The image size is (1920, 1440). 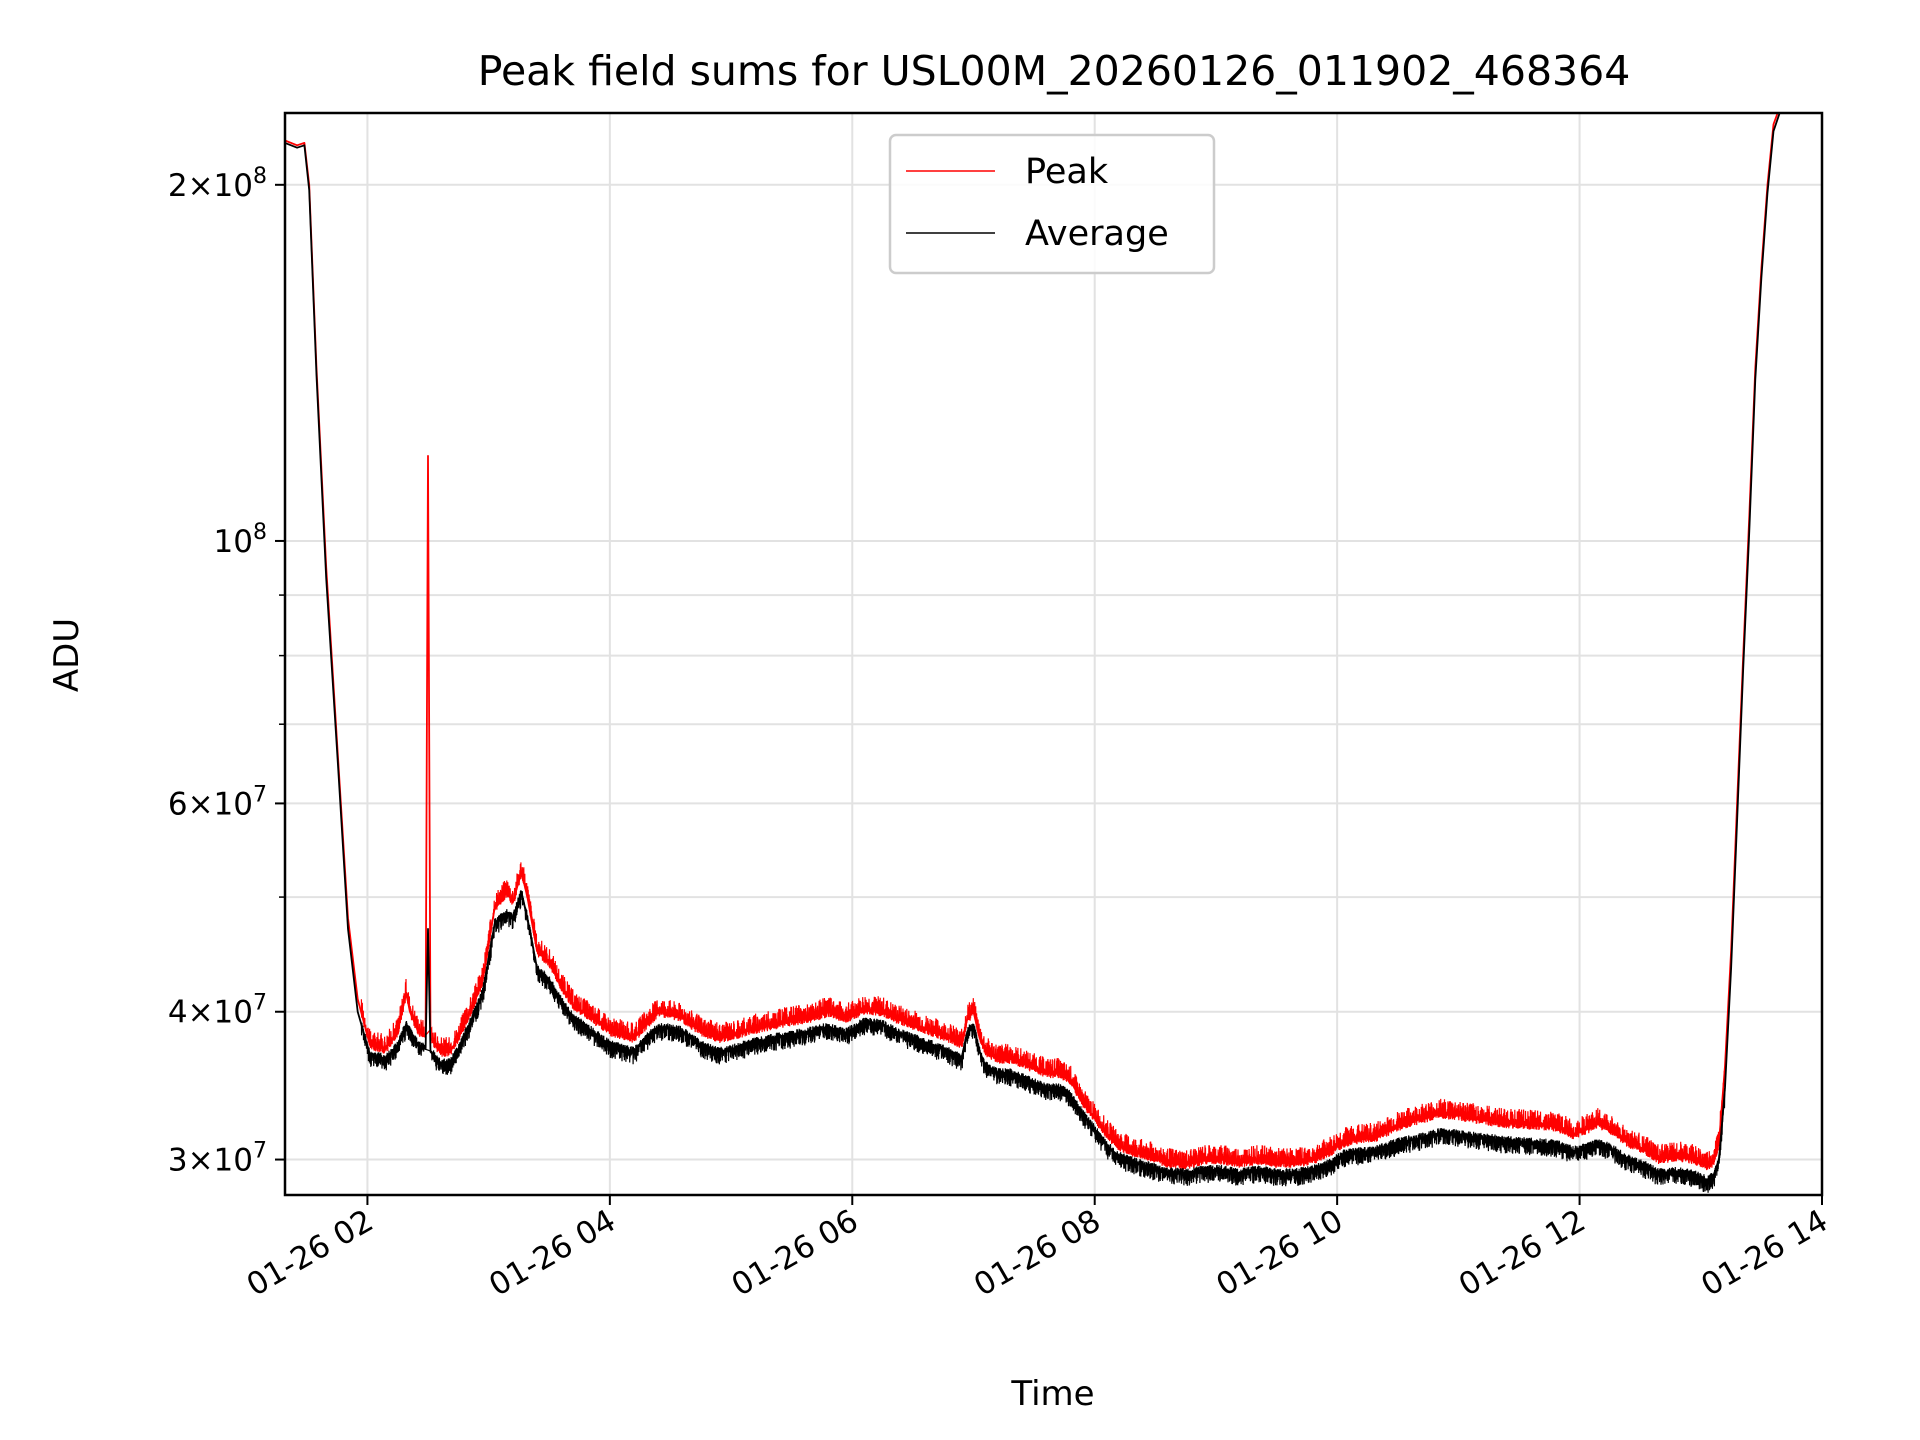 What do you see at coordinates (178, 1013) in the screenshot?
I see `y-tick-mantissa: 4` at bounding box center [178, 1013].